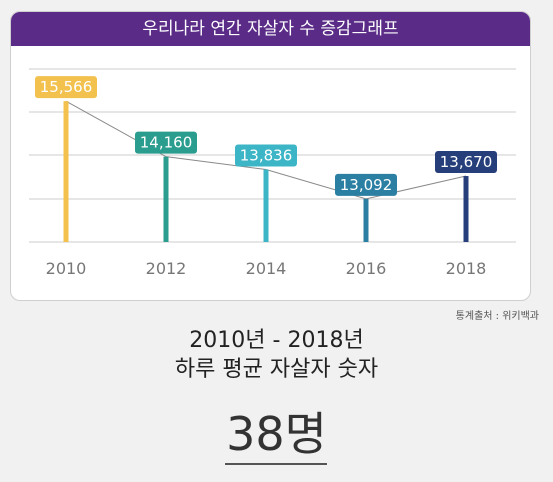 The image size is (553, 482). Describe the element at coordinates (366, 268) in the screenshot. I see `x-tick-label: 2016` at that location.